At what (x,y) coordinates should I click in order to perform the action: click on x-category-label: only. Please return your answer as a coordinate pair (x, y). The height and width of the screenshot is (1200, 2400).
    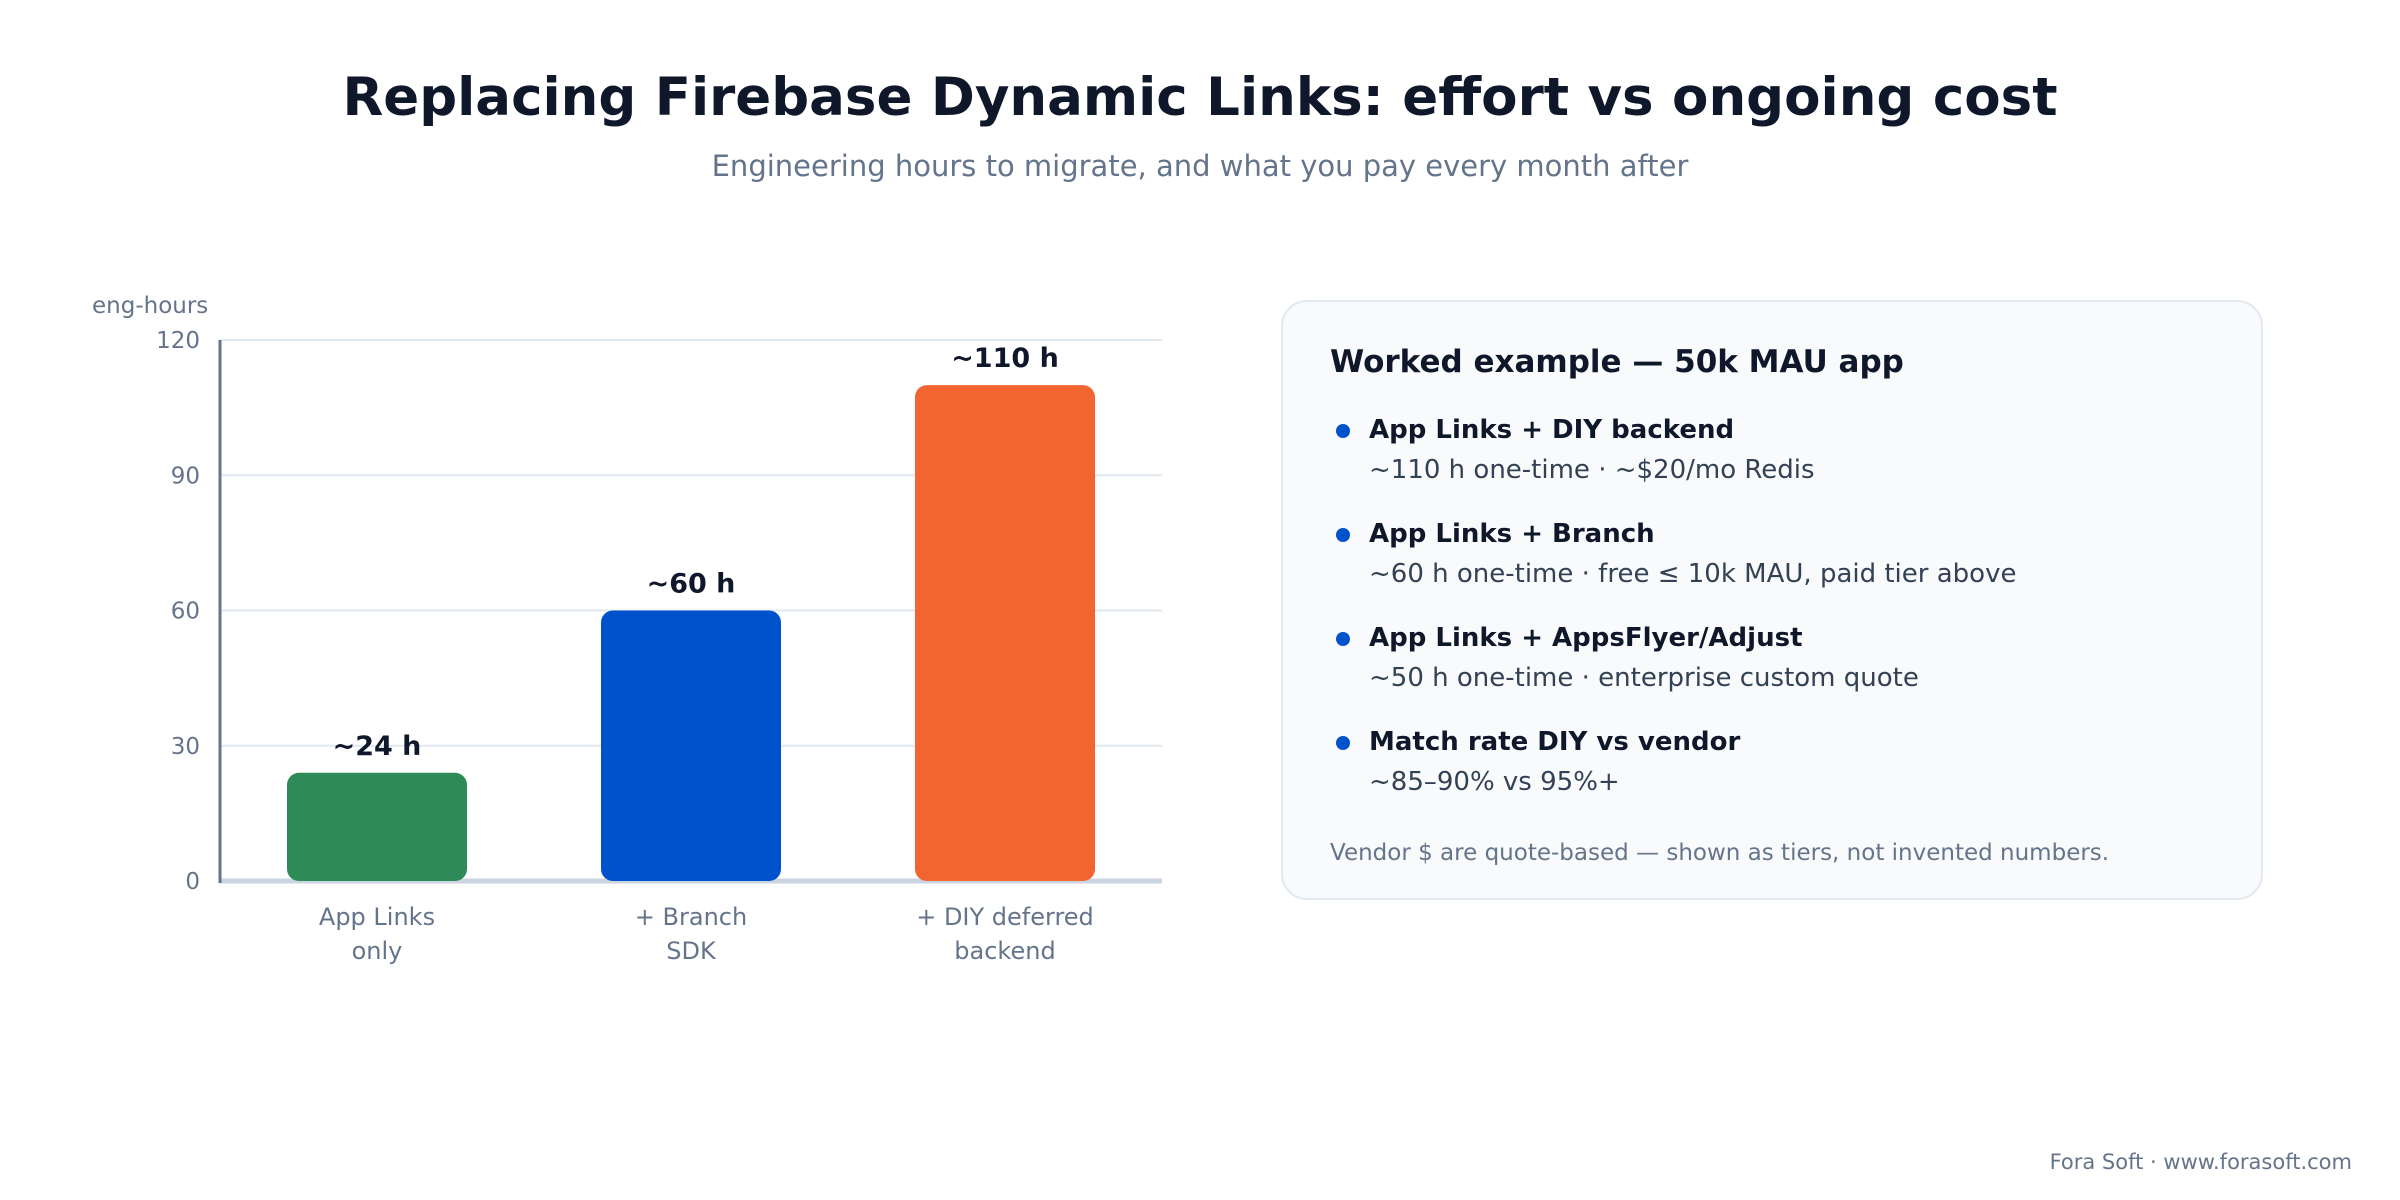
    Looking at the image, I should click on (377, 951).